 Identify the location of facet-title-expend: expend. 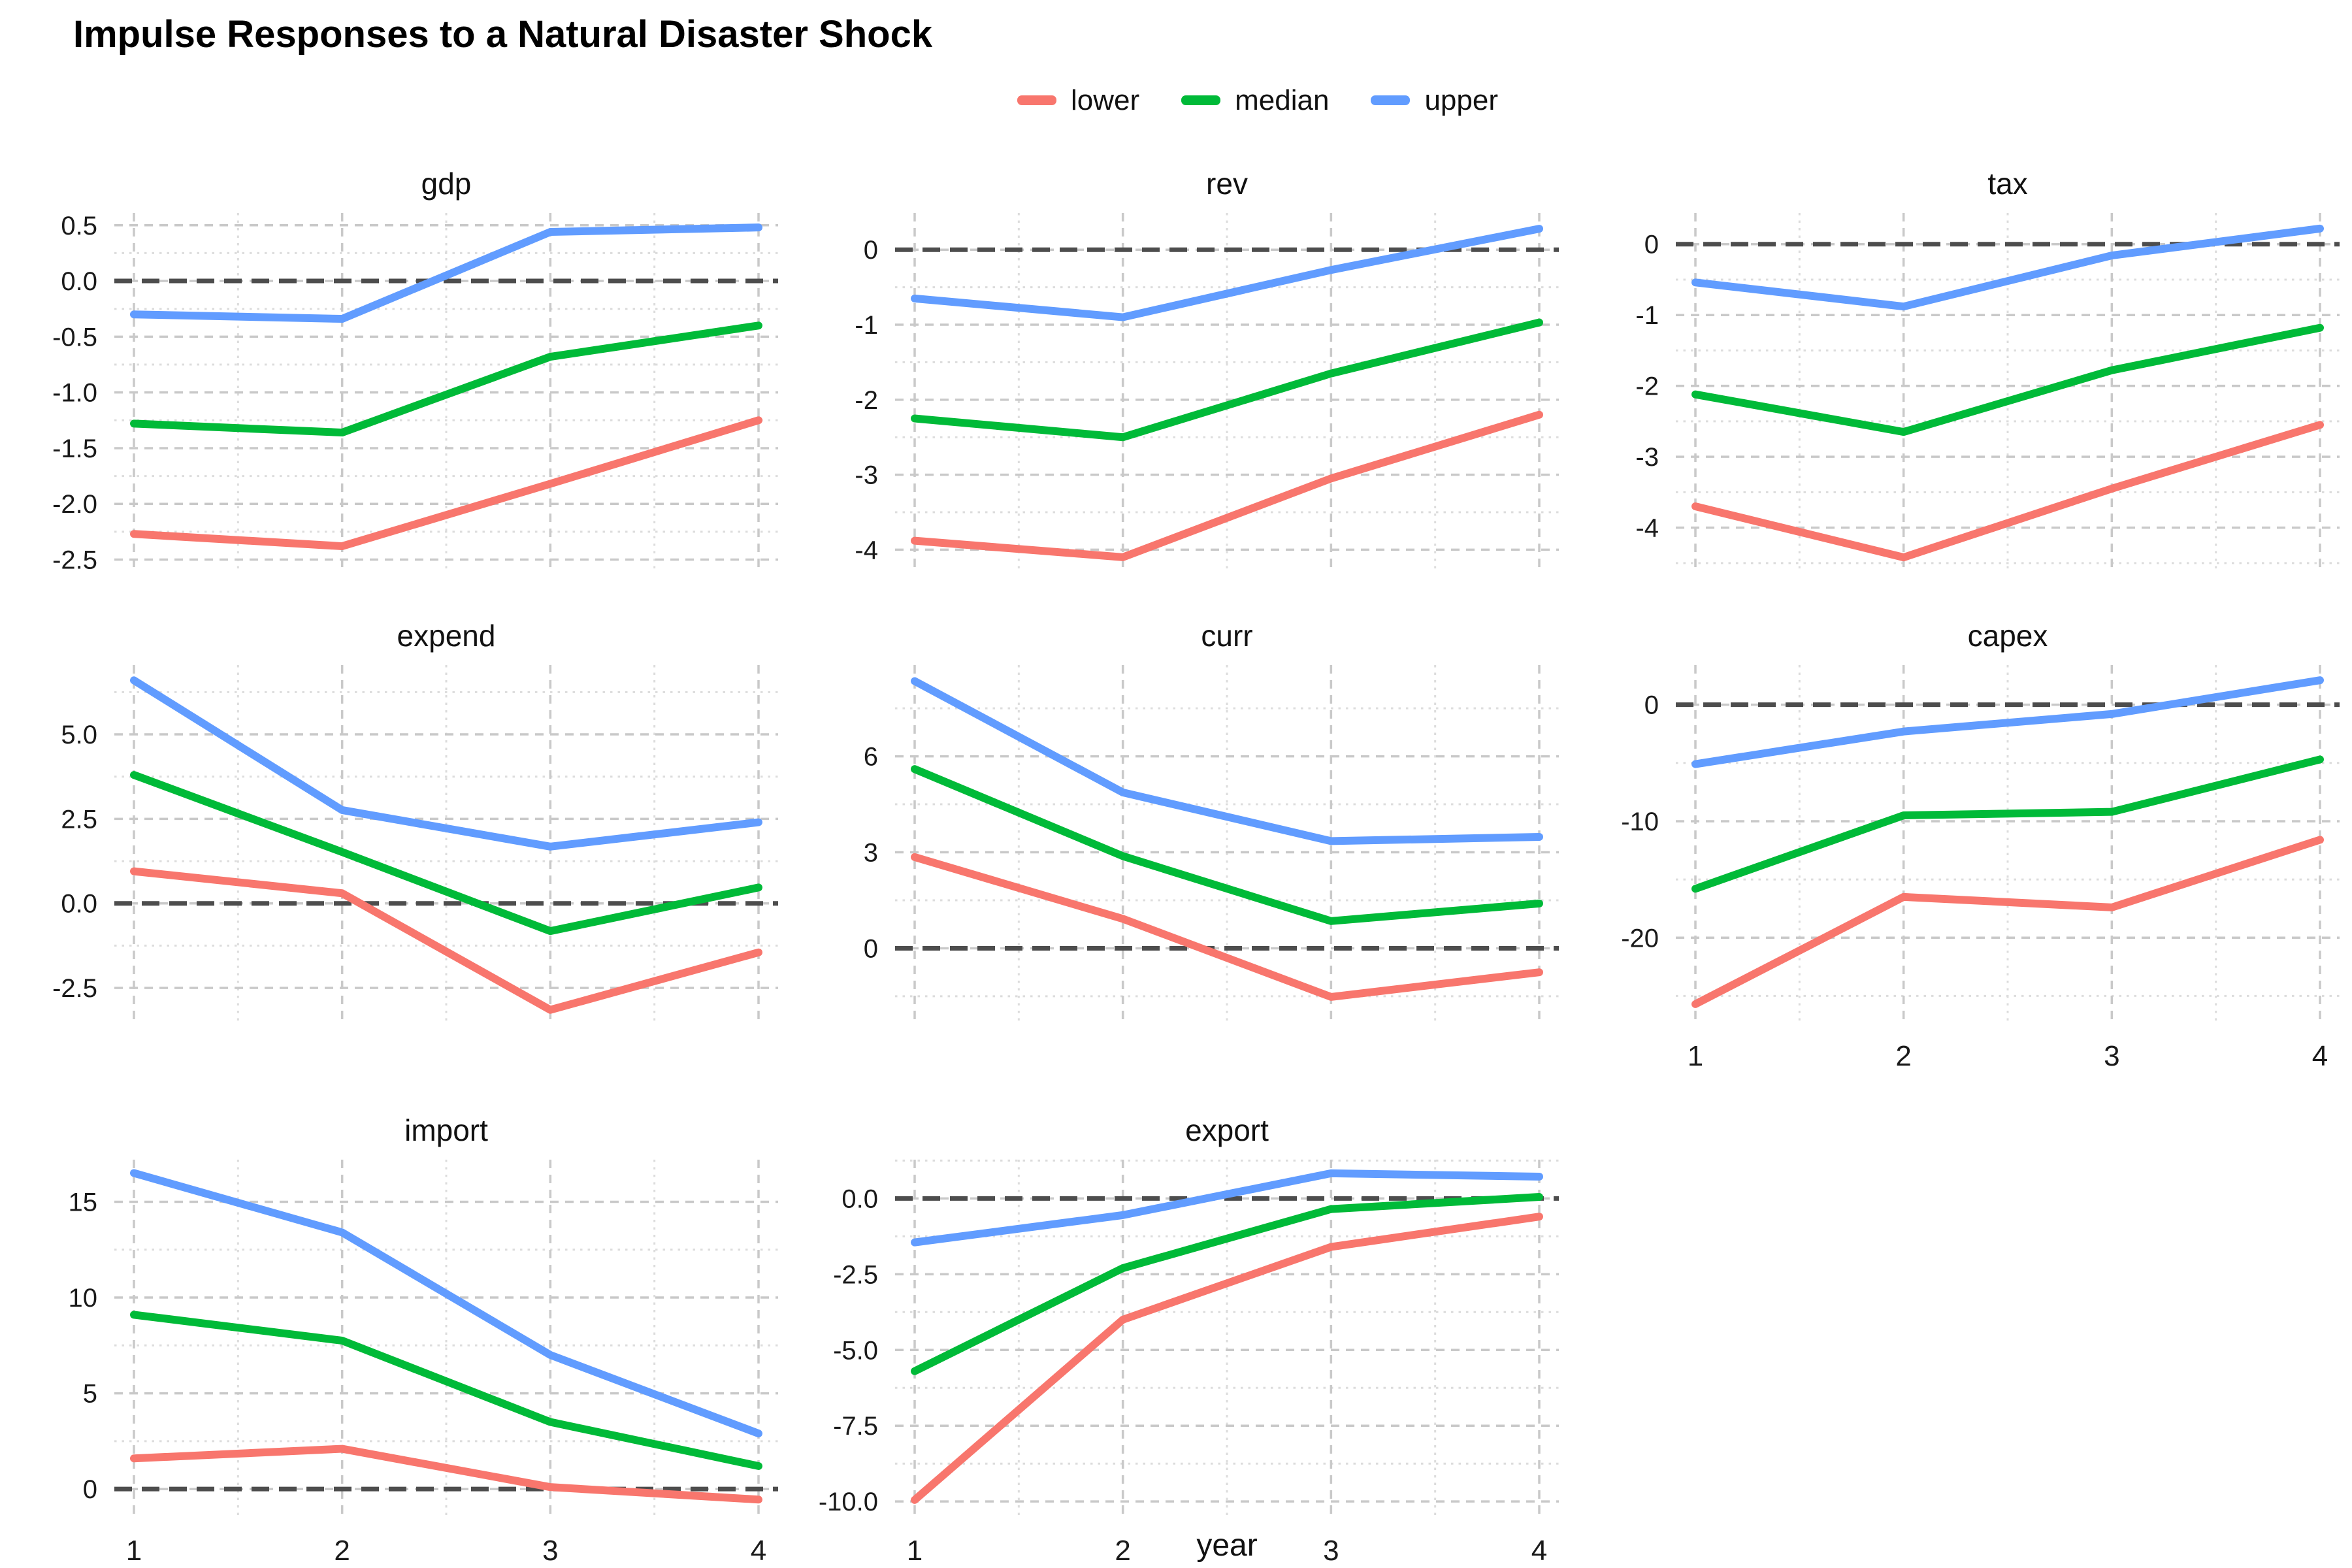
(446, 635).